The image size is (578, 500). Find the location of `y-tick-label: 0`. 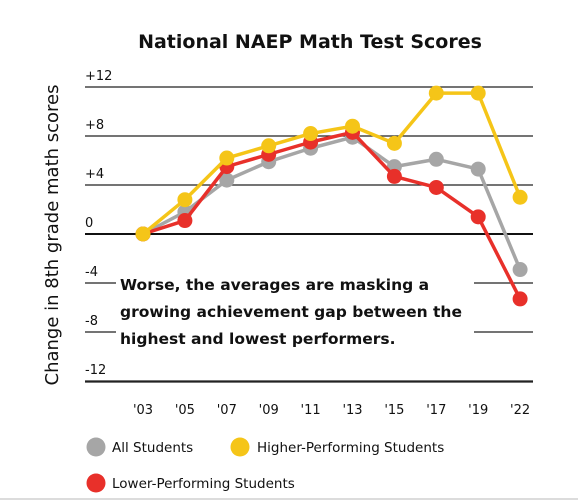

y-tick-label: 0 is located at coordinates (89, 223).